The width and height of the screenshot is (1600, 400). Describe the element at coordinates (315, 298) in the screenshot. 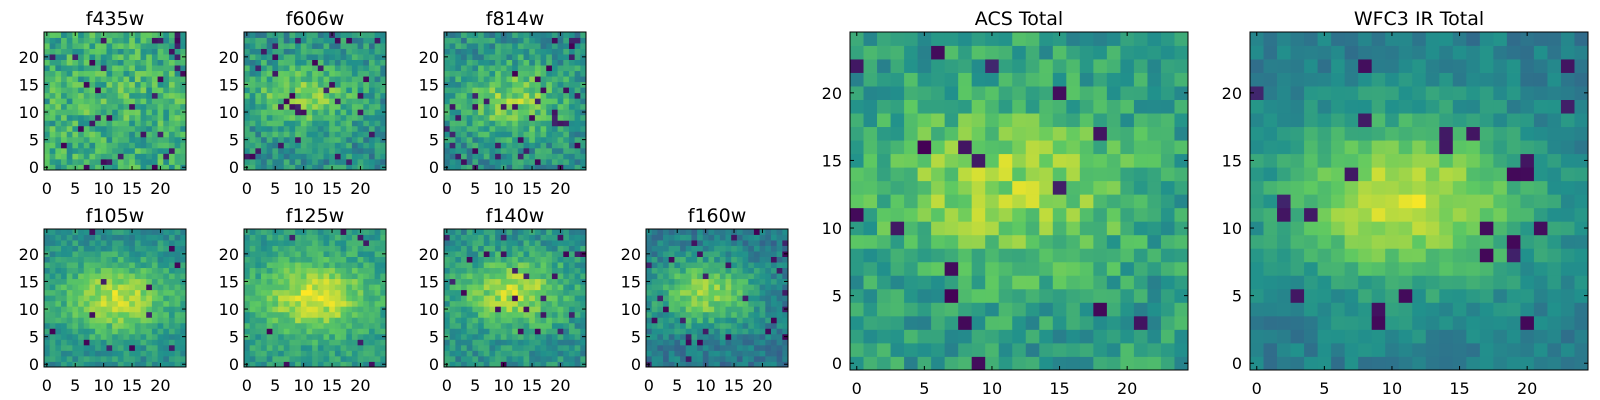

I see `axes-frame` at that location.